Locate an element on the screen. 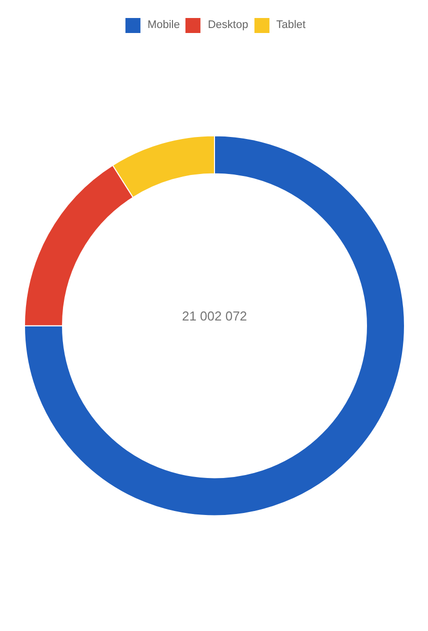  legend-label: Desktop is located at coordinates (228, 25).